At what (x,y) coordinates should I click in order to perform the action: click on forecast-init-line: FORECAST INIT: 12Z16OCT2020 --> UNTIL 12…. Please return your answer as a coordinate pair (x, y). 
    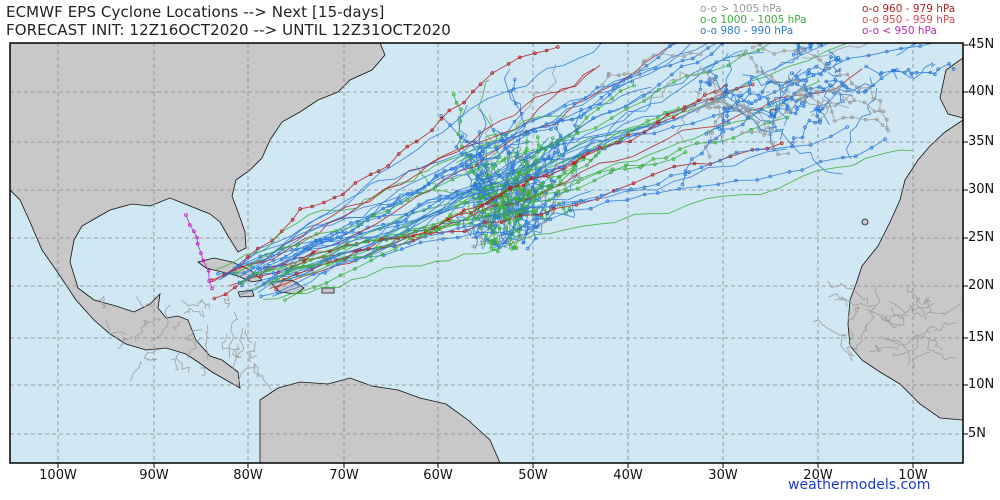
    Looking at the image, I should click on (228, 30).